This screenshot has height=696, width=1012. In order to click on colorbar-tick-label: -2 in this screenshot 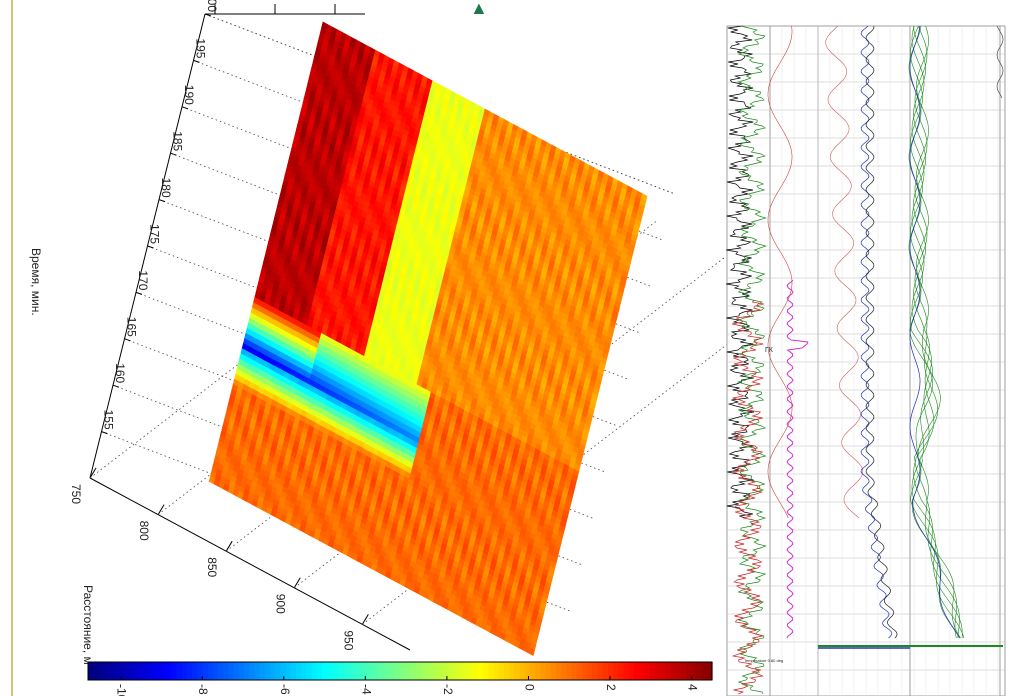, I will do `click(448, 689)`.